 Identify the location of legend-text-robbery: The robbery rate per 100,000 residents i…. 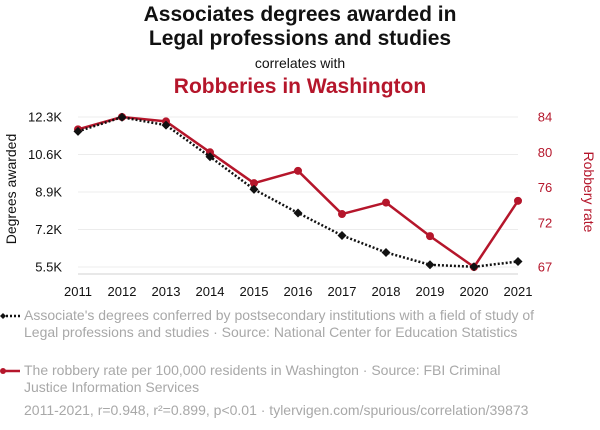
(262, 378).